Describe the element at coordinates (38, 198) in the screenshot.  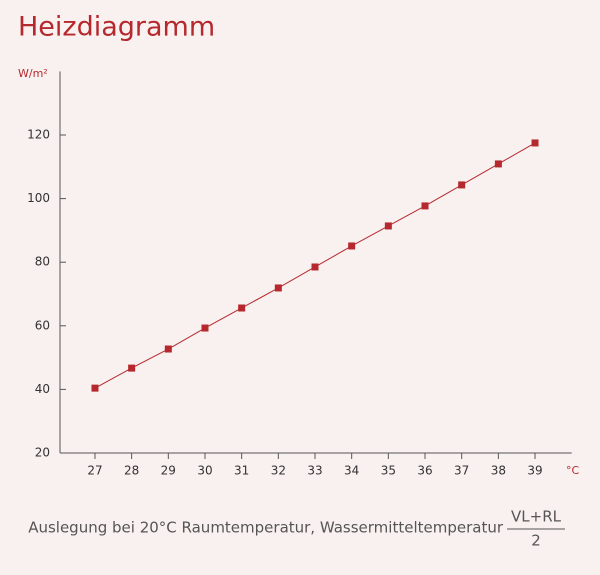
I see `y-tick-label: 100` at that location.